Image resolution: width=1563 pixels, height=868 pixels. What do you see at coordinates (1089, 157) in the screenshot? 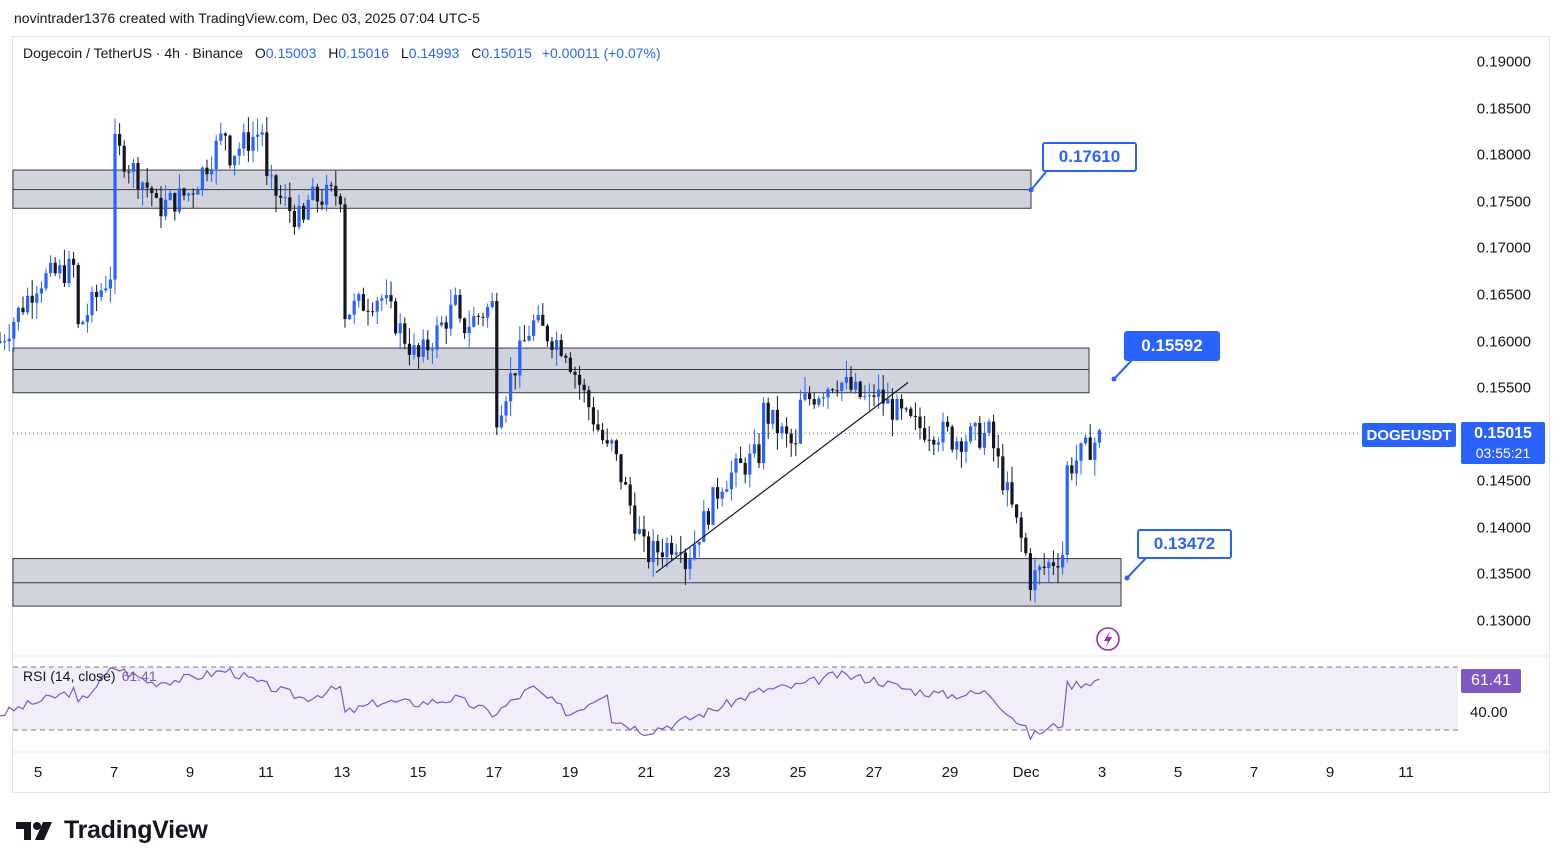
I see `callout-resistance: 0.17610` at bounding box center [1089, 157].